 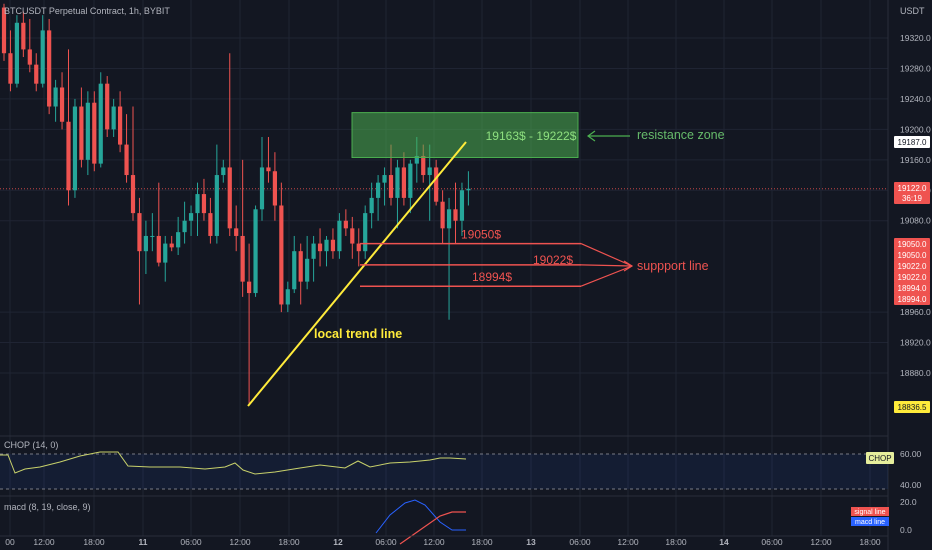 I want to click on signal-line, so click(x=432, y=528).